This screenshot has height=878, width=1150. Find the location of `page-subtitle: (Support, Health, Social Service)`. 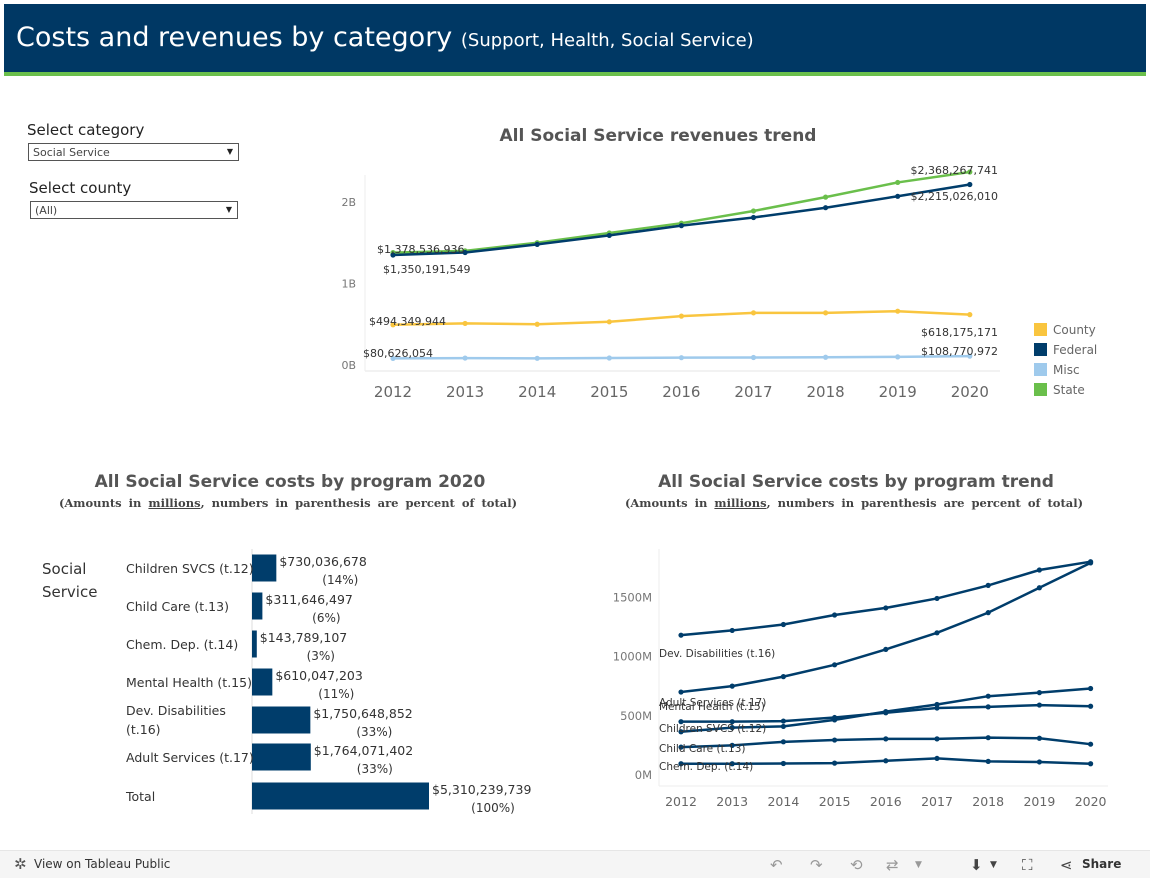

page-subtitle: (Support, Health, Social Service) is located at coordinates (607, 40).